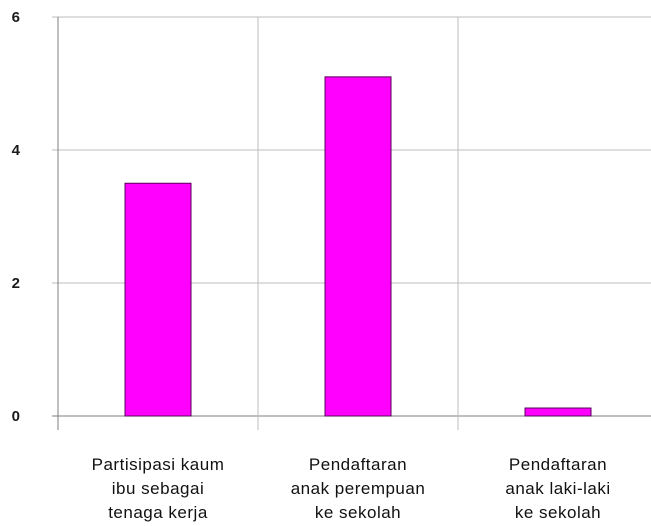  Describe the element at coordinates (16, 416) in the screenshot. I see `y-tick-label: 0` at that location.